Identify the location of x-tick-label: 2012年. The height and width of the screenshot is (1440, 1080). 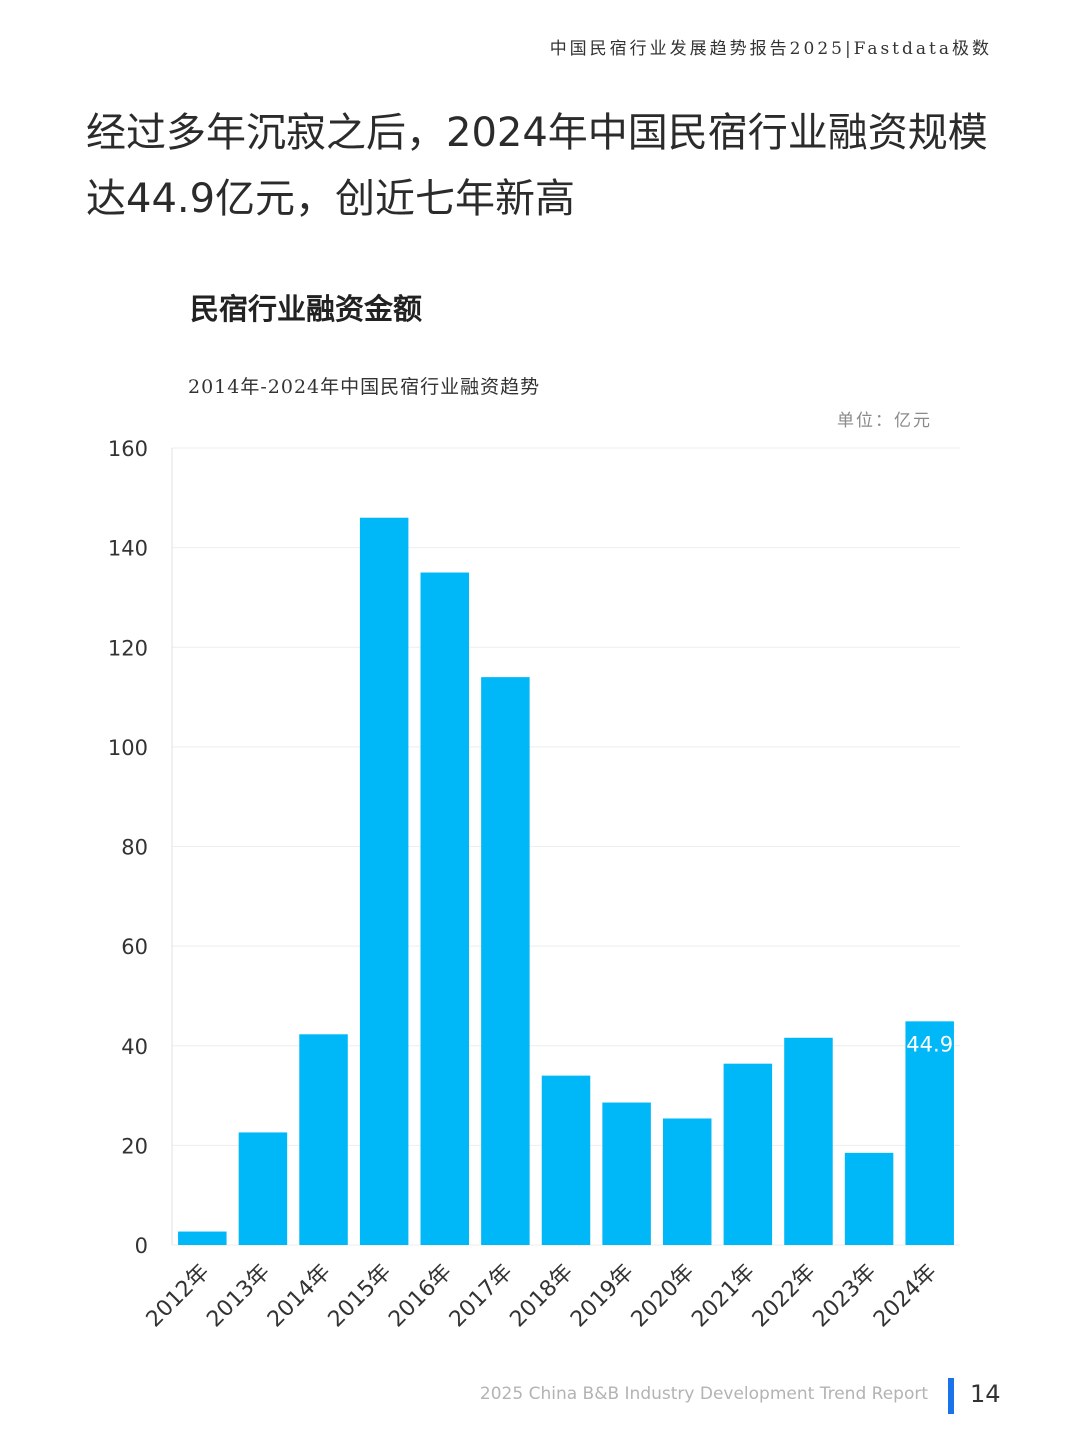
(178, 1296).